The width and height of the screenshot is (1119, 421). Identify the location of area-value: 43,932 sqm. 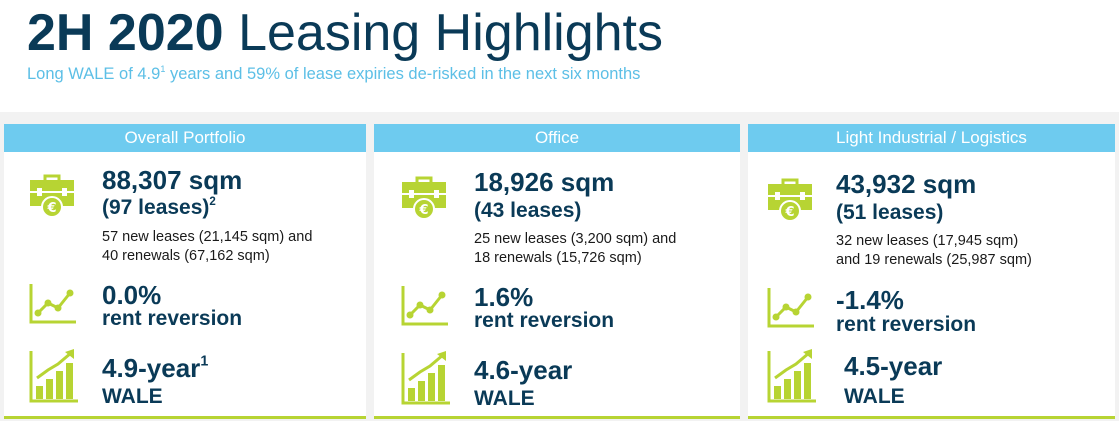
(906, 184).